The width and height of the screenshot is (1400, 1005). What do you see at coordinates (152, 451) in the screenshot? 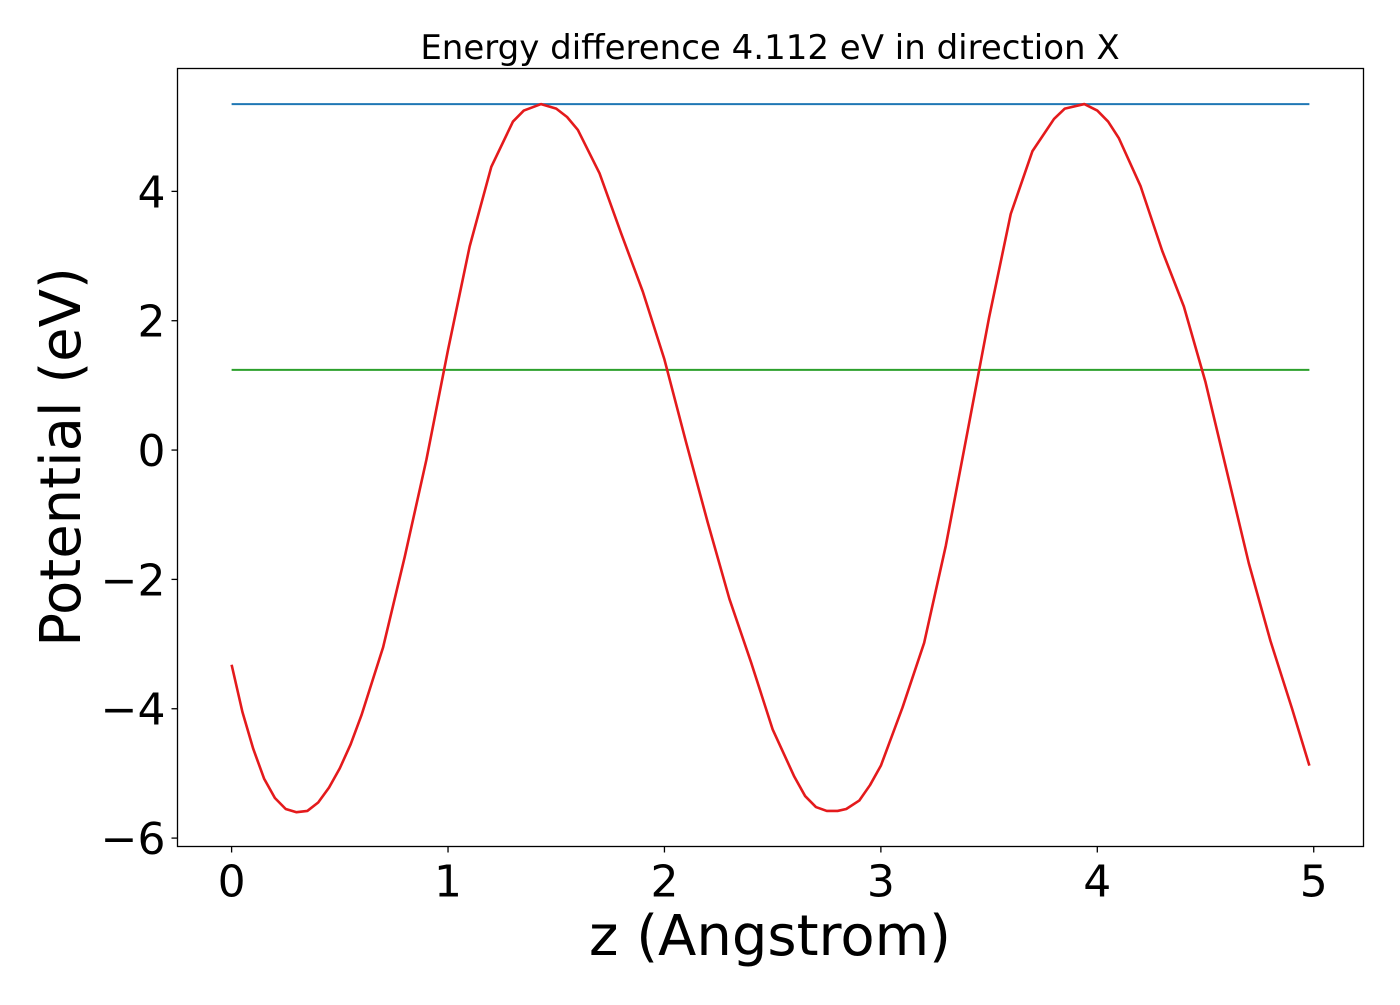
I see `y-tick-label: 0` at bounding box center [152, 451].